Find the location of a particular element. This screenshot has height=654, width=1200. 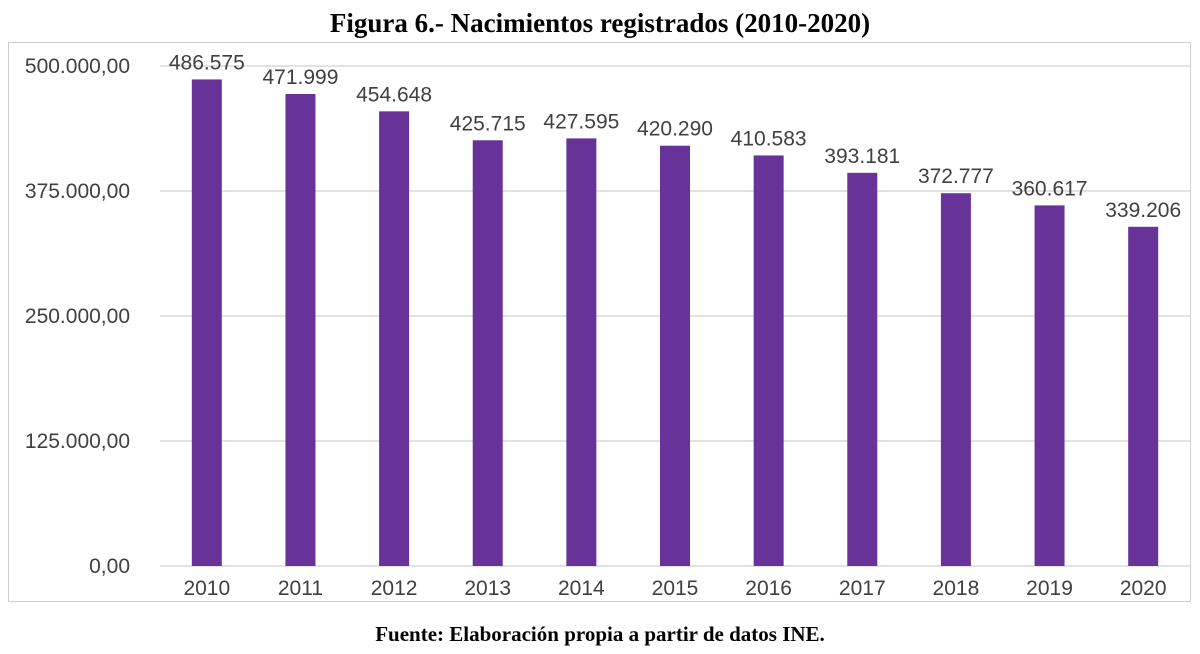

y-tick-label: 125.000,00 is located at coordinates (77, 441).